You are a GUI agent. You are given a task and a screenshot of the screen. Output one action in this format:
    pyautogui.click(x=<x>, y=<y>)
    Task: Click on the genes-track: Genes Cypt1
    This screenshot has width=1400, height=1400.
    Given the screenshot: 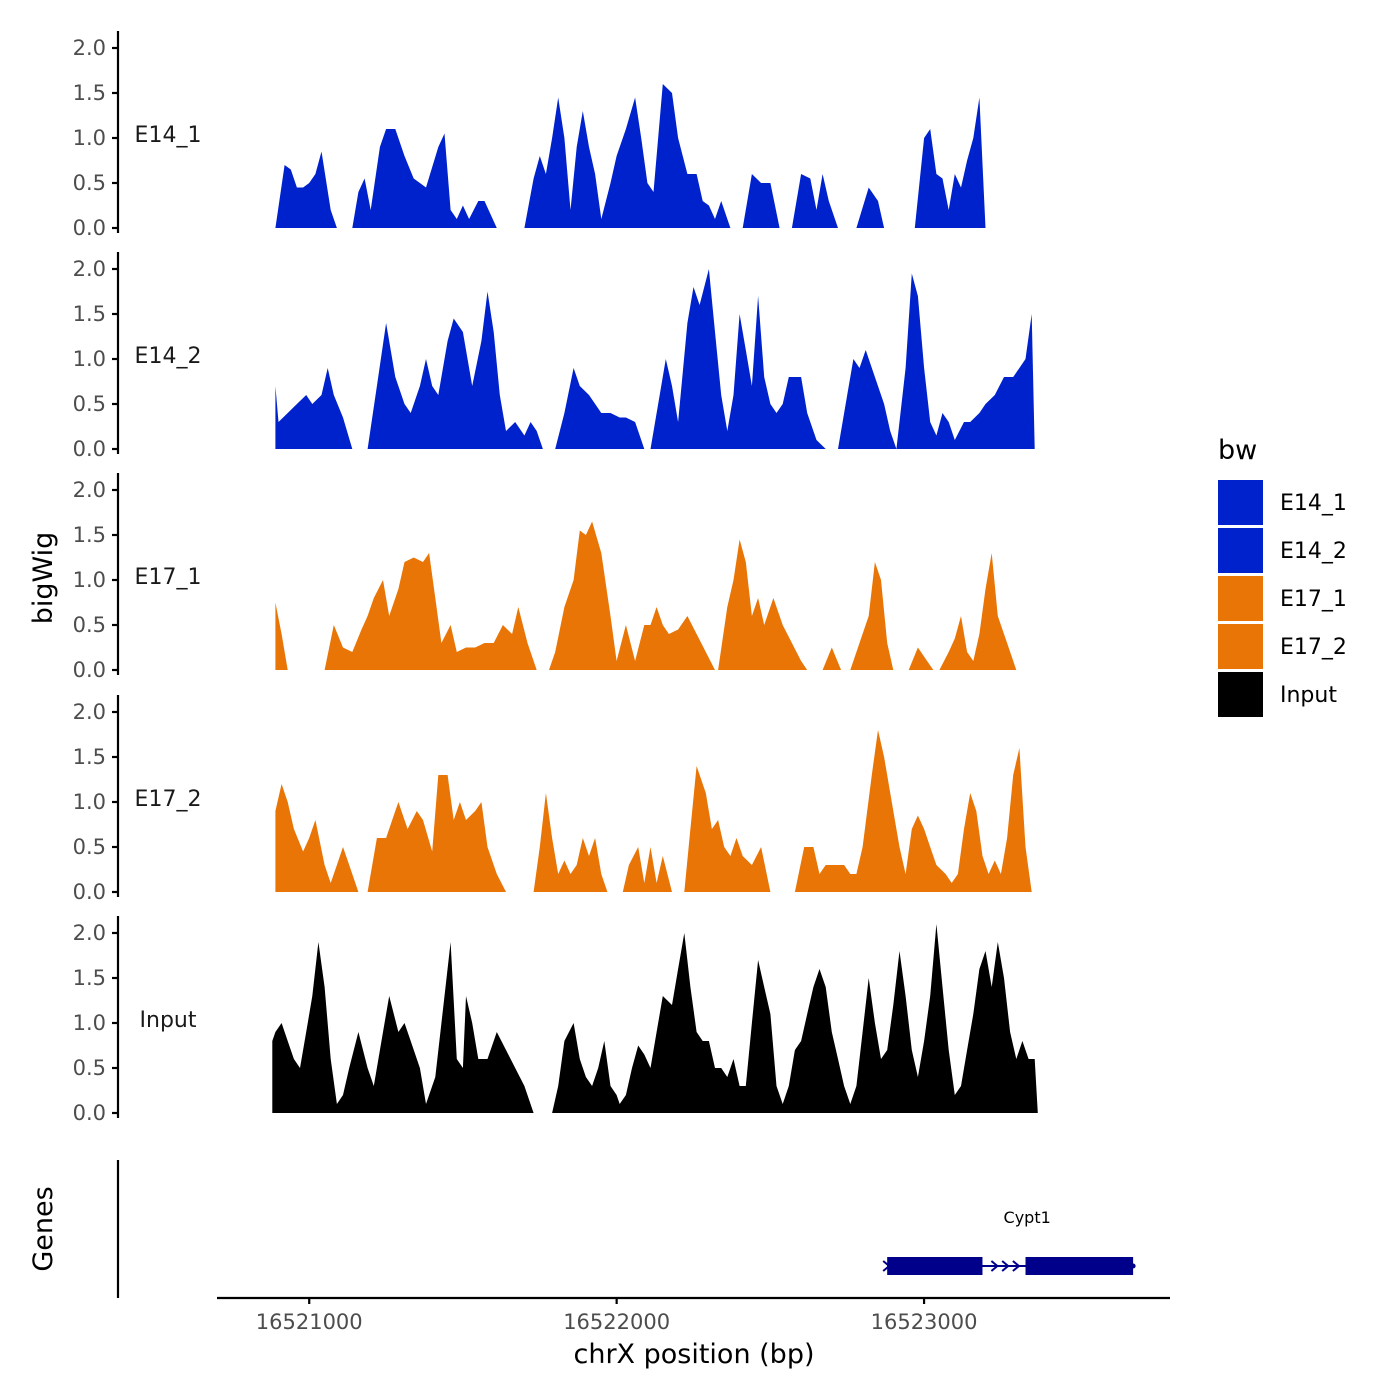 What is the action you would take?
    pyautogui.click(x=582, y=1229)
    